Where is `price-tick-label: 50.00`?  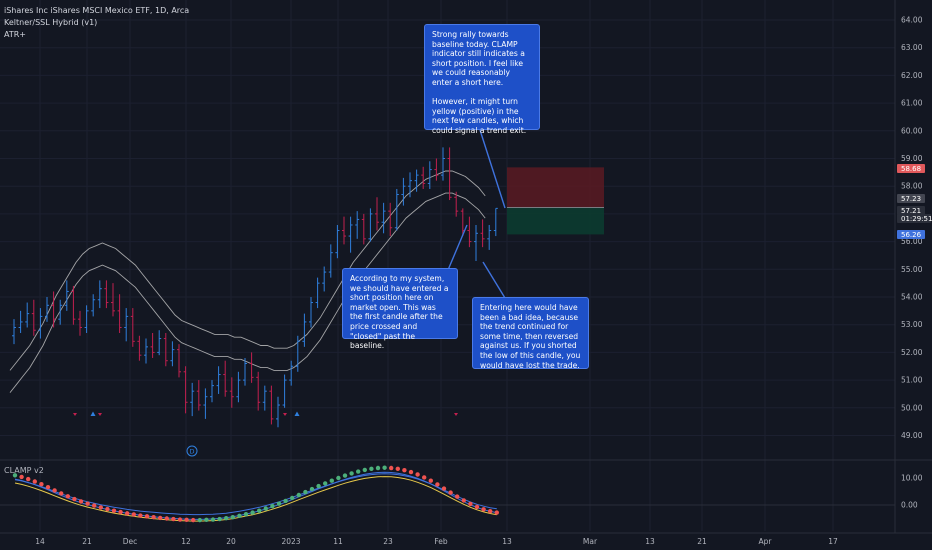
price-tick-label: 50.00 is located at coordinates (912, 407).